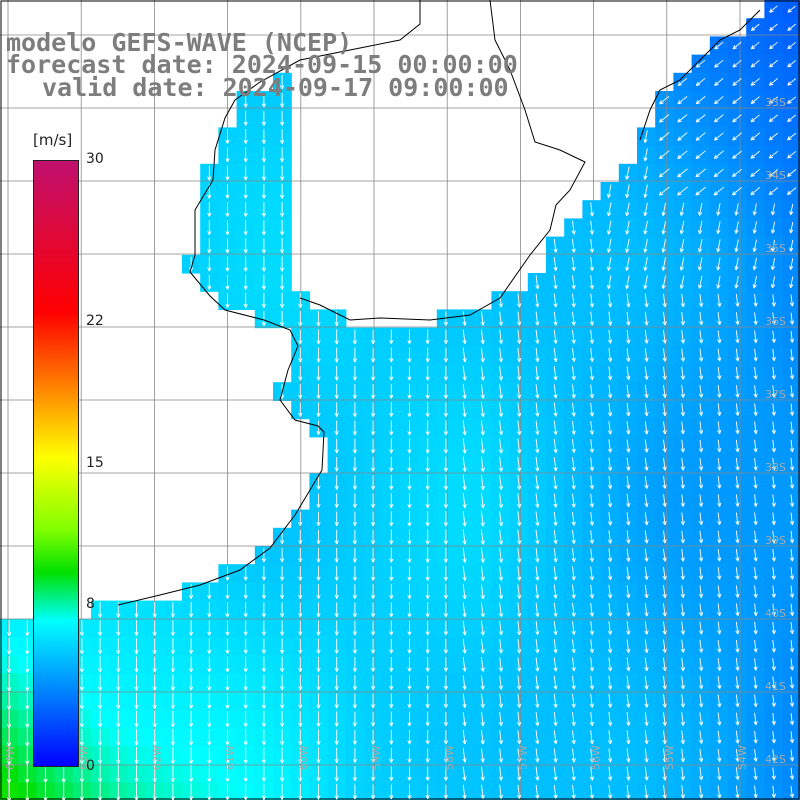 The height and width of the screenshot is (800, 800). What do you see at coordinates (775, 175) in the screenshot?
I see `latitude-label: 34S` at bounding box center [775, 175].